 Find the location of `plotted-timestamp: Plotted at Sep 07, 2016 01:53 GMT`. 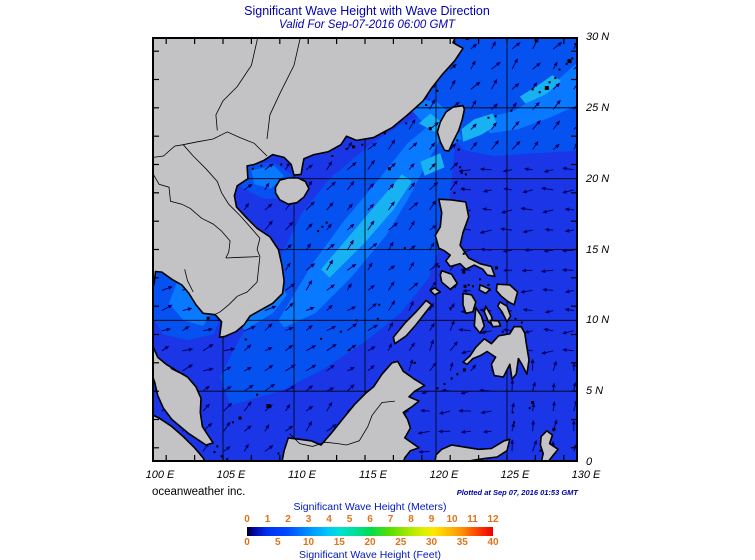

plotted-timestamp: Plotted at Sep 07, 2016 01:53 GMT is located at coordinates (517, 492).